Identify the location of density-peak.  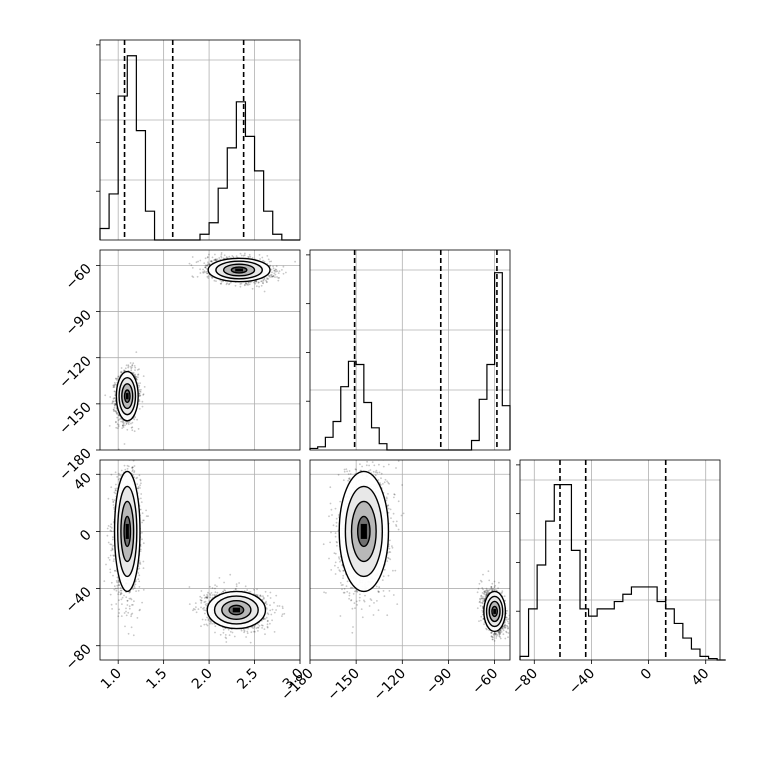
(127, 396).